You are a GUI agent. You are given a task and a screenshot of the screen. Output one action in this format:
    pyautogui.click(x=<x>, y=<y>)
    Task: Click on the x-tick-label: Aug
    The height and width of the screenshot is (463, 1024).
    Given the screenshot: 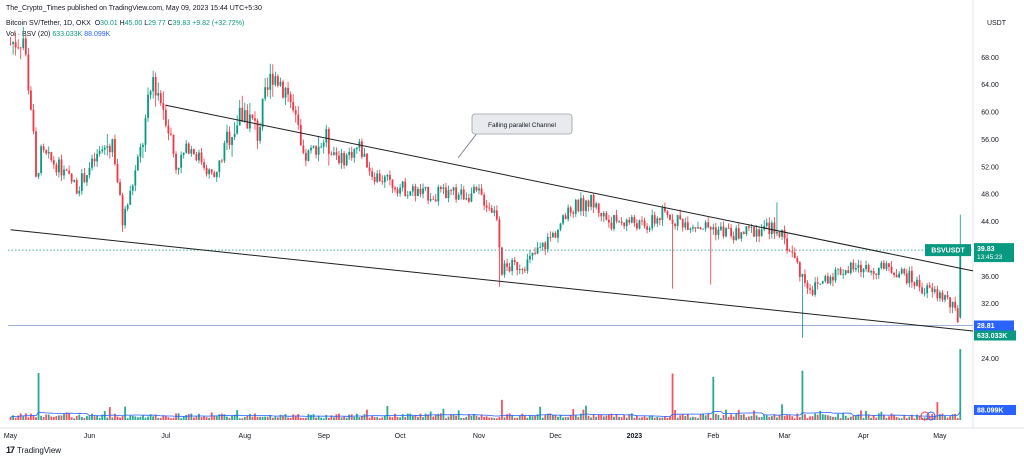 What is the action you would take?
    pyautogui.click(x=245, y=436)
    